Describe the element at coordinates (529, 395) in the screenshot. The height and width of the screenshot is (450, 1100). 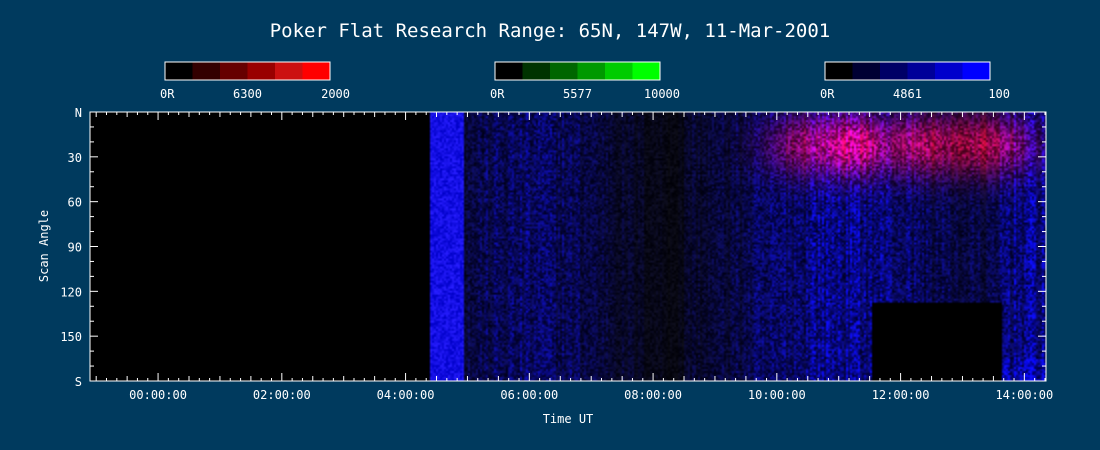
I see `x-tick-label: 06:00:00` at that location.